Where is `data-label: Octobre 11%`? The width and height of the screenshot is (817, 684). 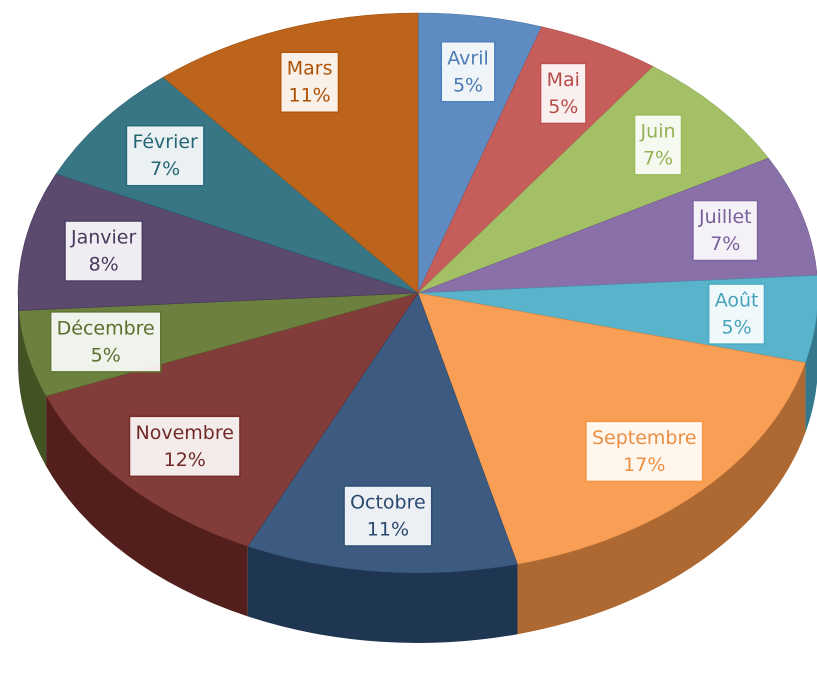
data-label: Octobre 11% is located at coordinates (388, 516).